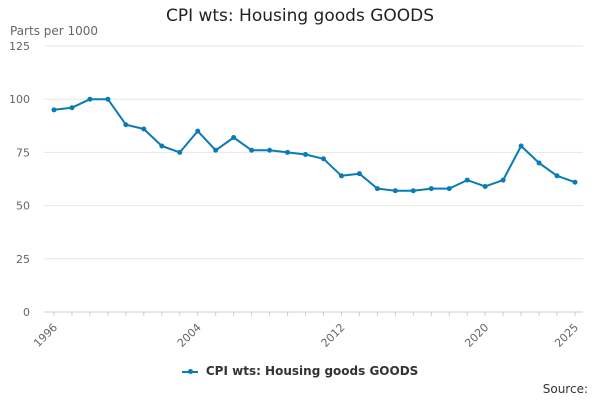  I want to click on y-tick-label: 75, so click(23, 152).